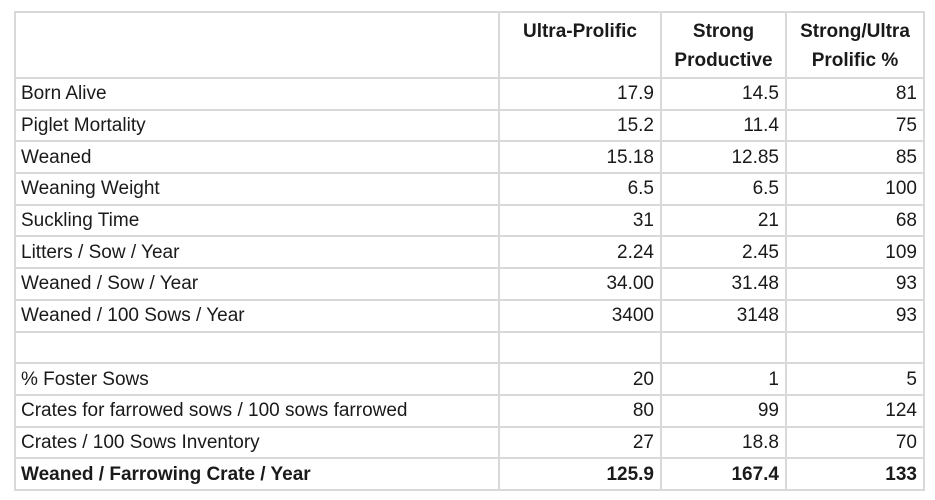  I want to click on header-ultra-prolific-line1: Ultra-Prolific, so click(580, 31).